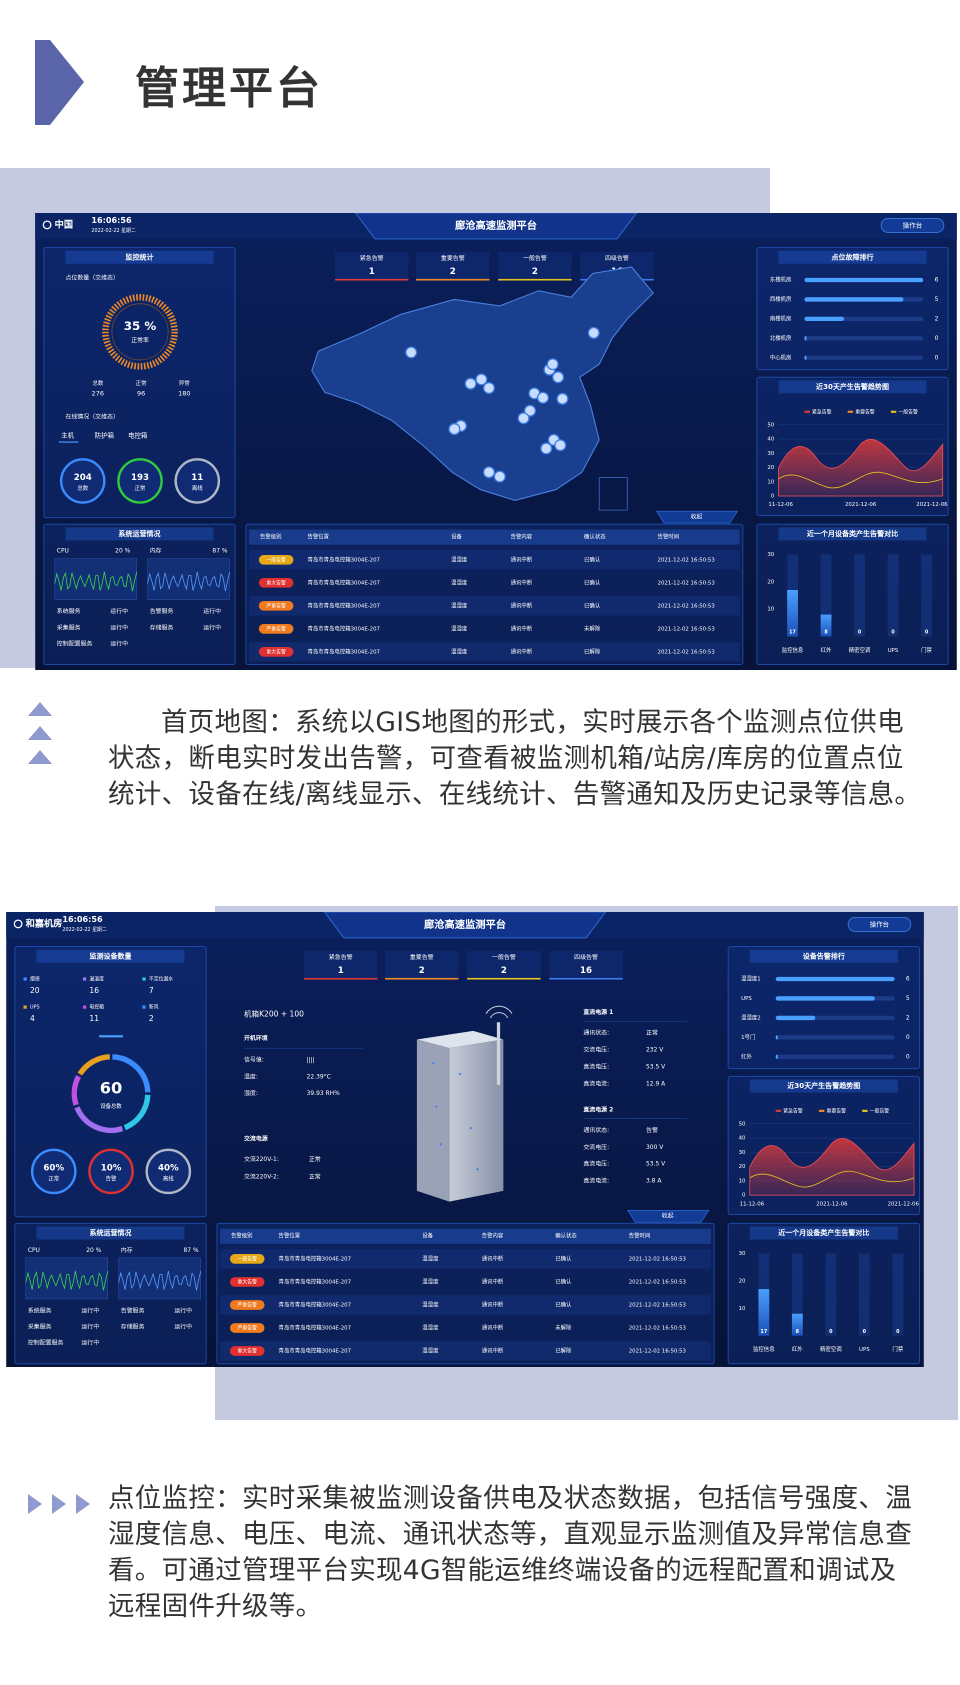 The width and height of the screenshot is (960, 1685). Describe the element at coordinates (35, 1008) in the screenshot. I see `label: UPS` at that location.